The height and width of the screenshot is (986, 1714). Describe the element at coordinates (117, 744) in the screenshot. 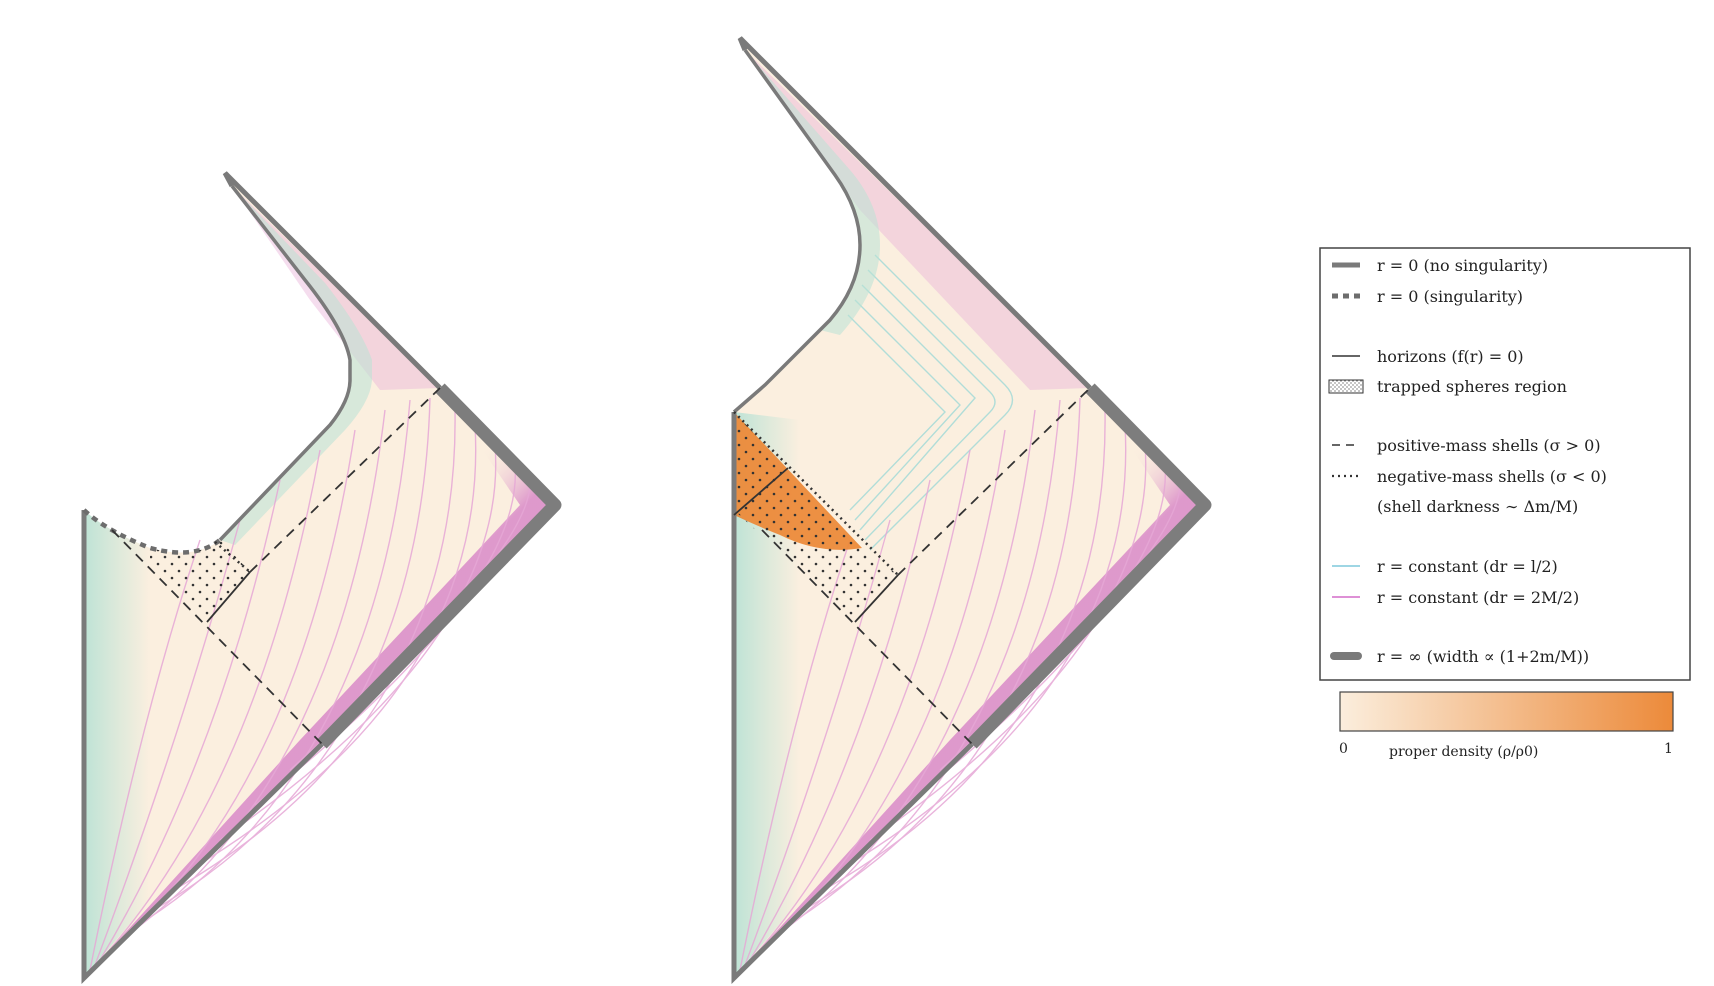

I see `cyan-fade-left` at that location.